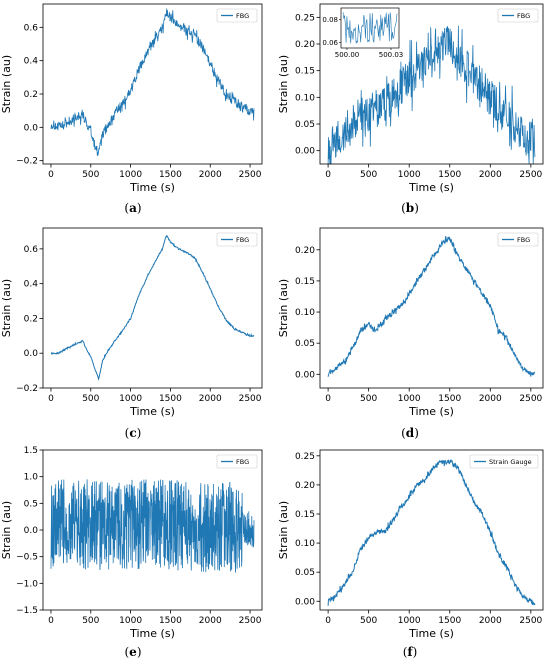 The image size is (550, 662). What do you see at coordinates (31, 451) in the screenshot?
I see `y-tick-label: 1.5` at bounding box center [31, 451].